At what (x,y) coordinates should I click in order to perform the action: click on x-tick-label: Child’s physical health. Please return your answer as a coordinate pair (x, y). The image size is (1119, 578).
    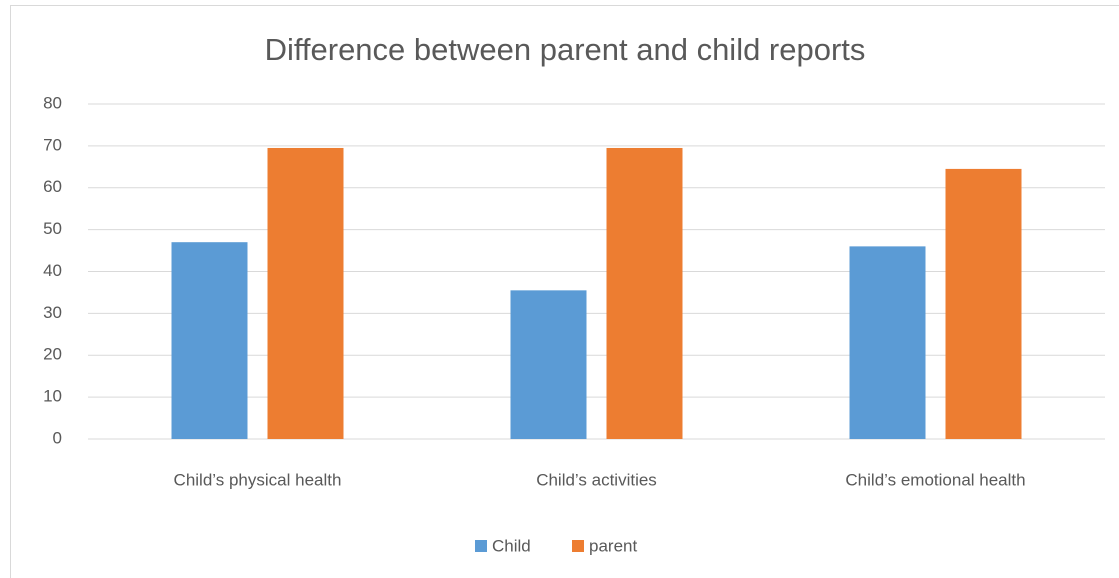
    Looking at the image, I should click on (258, 479).